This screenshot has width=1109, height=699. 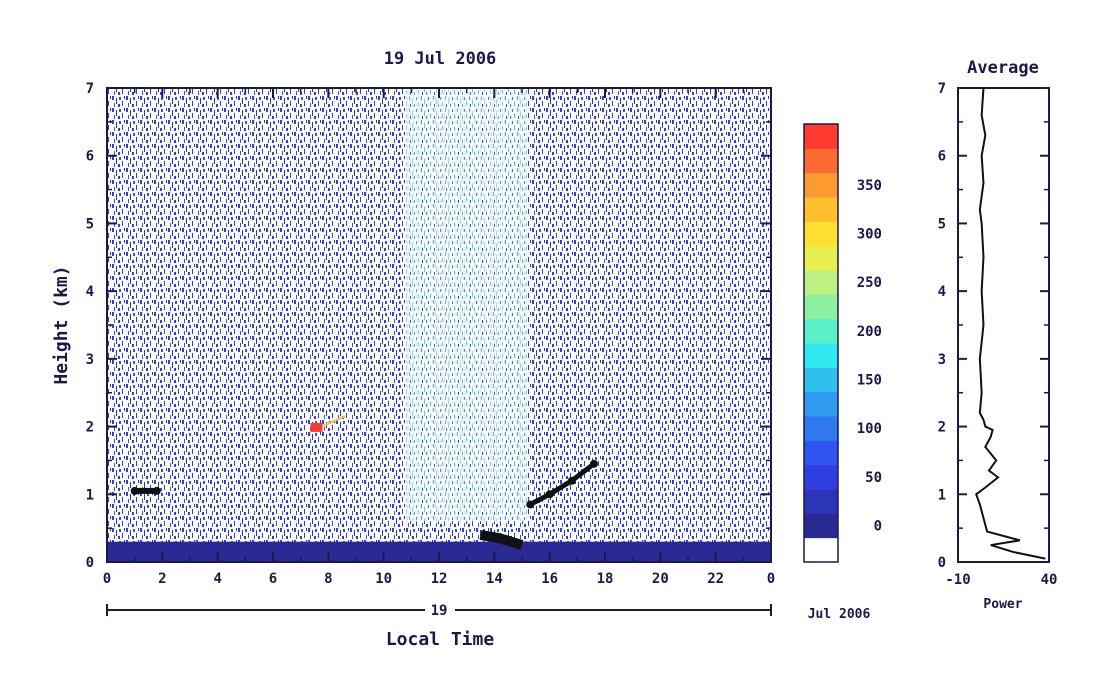 I want to click on date-bar-label-bg, so click(x=440, y=610).